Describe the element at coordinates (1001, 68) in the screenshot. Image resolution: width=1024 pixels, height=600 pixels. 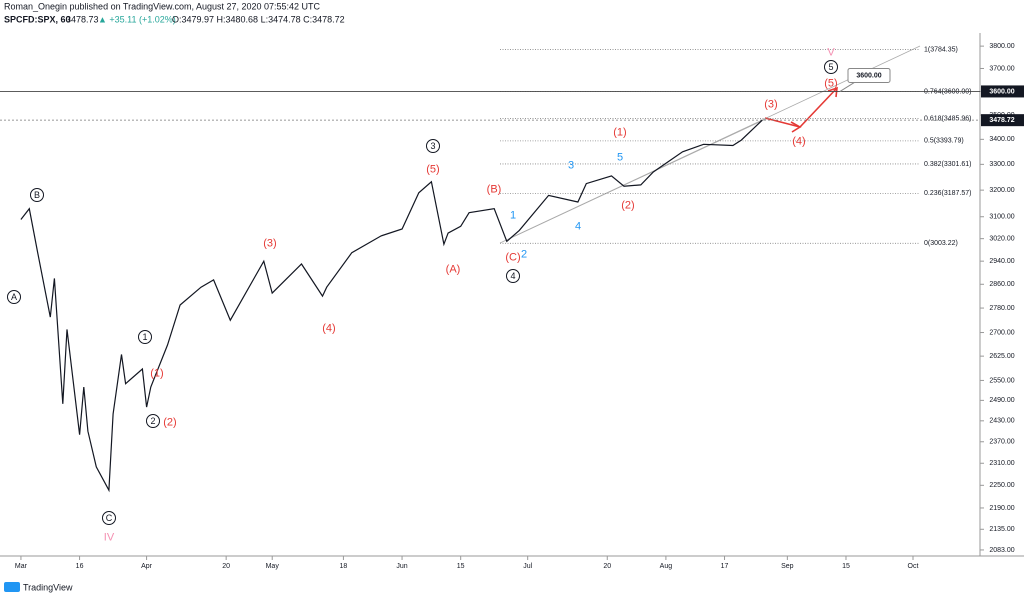
I see `y-tick-label: 3700.00` at that location.